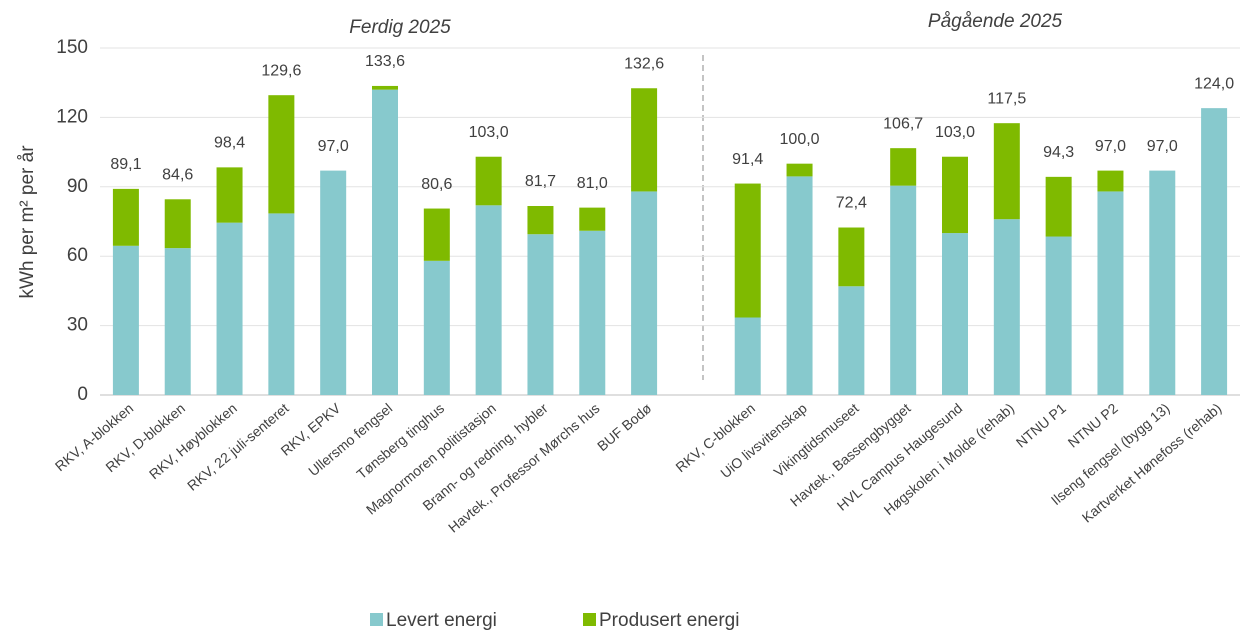 The width and height of the screenshot is (1253, 632). Describe the element at coordinates (72, 47) in the screenshot. I see `y-tick-label: 150` at that location.